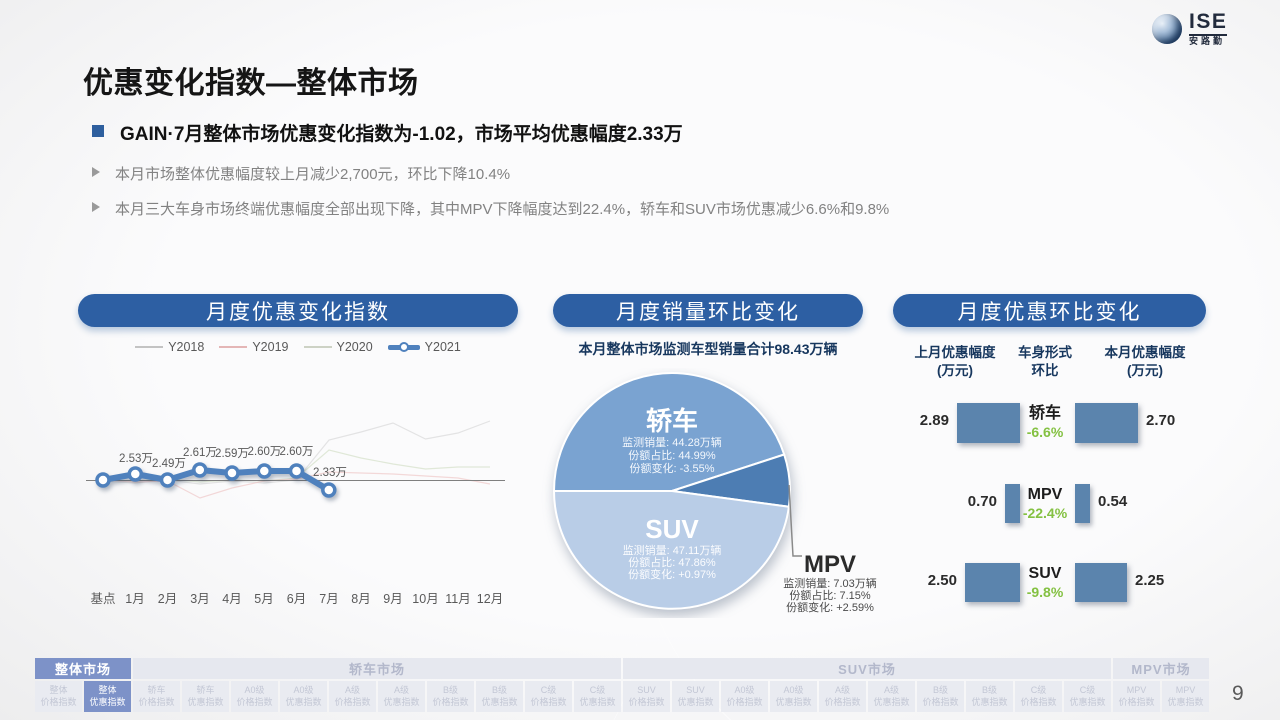  What do you see at coordinates (424, 347) in the screenshot?
I see `legend-item-y2021: Y2021` at bounding box center [424, 347].